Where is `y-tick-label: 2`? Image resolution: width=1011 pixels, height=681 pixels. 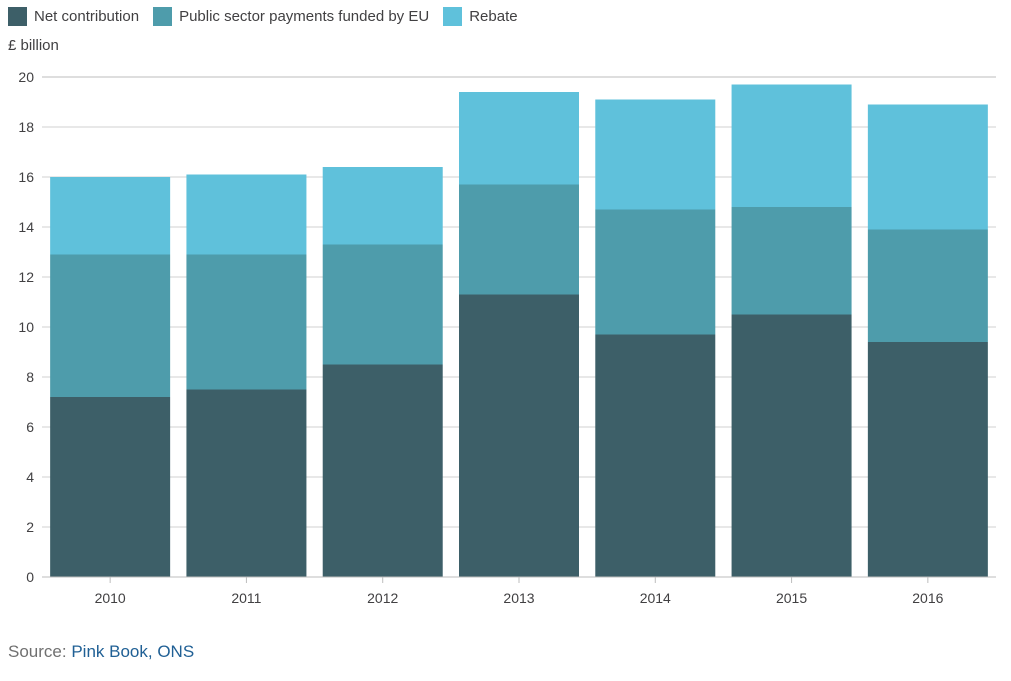 y-tick-label: 2 is located at coordinates (30, 527).